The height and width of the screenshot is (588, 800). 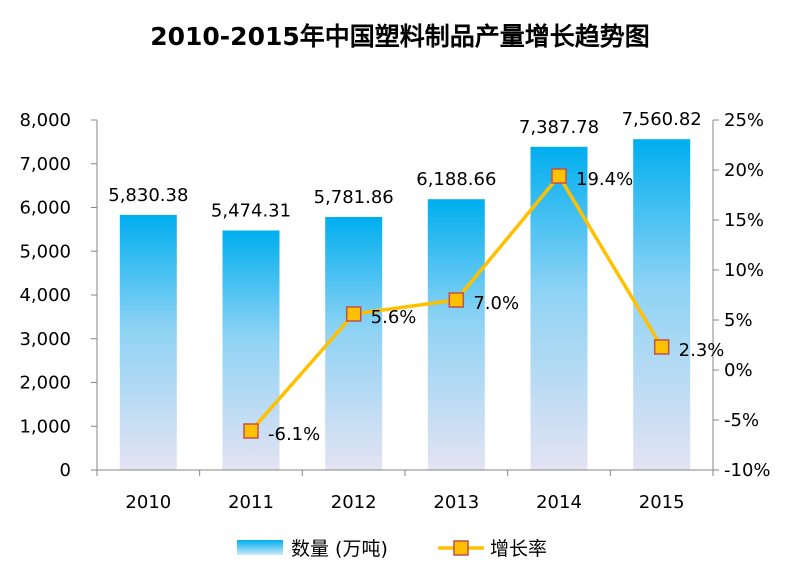 I want to click on right-tick-label: -5%, so click(x=741, y=420).